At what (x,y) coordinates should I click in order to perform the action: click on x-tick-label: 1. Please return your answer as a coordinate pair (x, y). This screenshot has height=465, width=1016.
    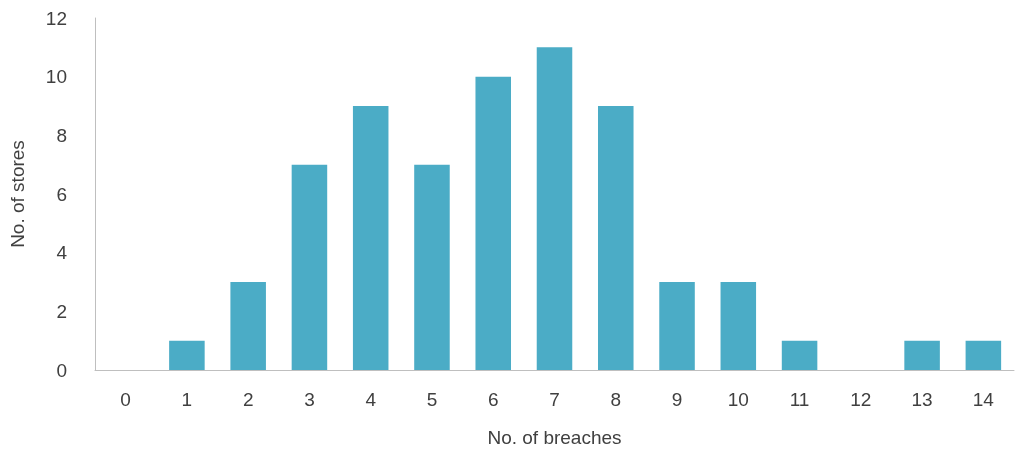
    Looking at the image, I should click on (187, 399).